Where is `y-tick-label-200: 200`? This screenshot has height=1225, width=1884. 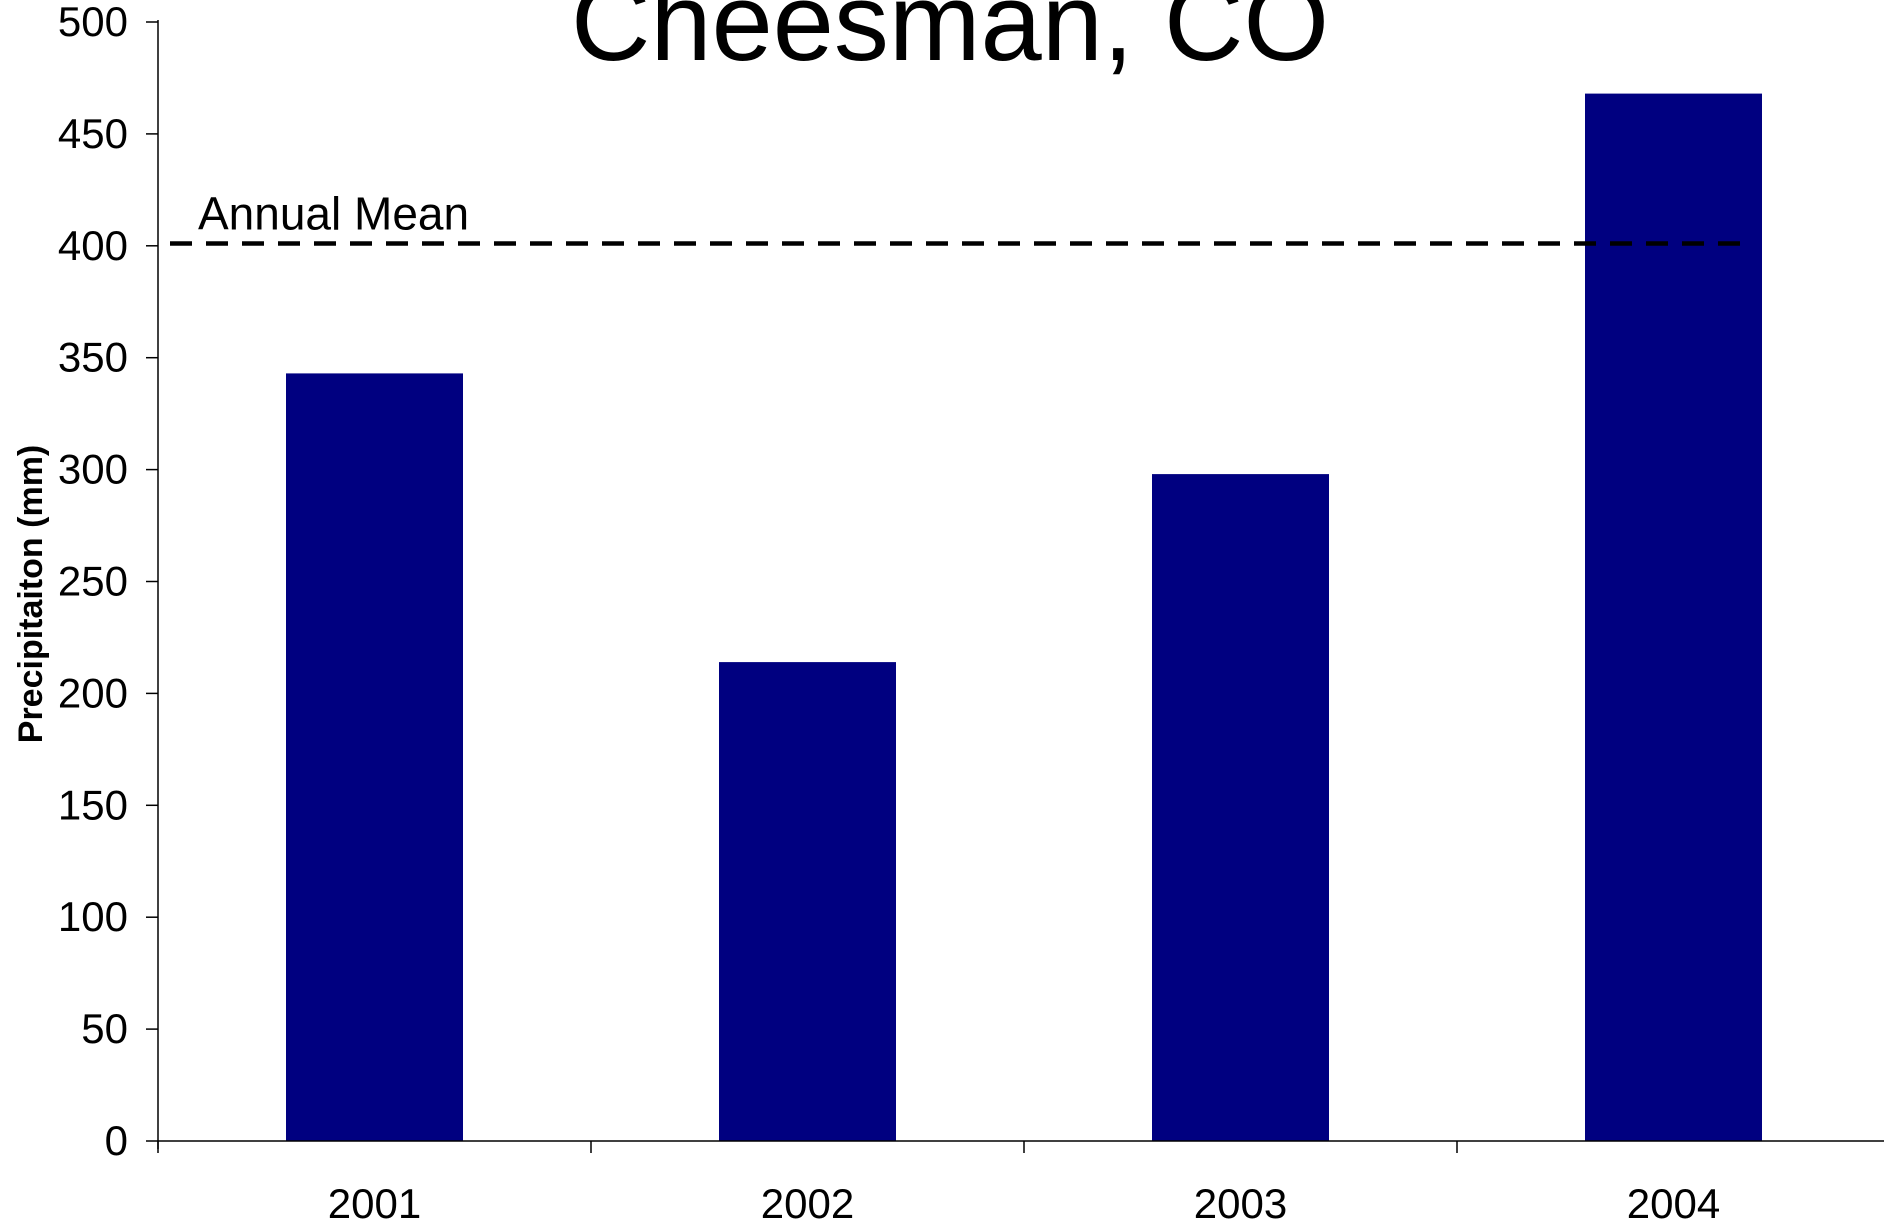
y-tick-label-200: 200 is located at coordinates (93, 692).